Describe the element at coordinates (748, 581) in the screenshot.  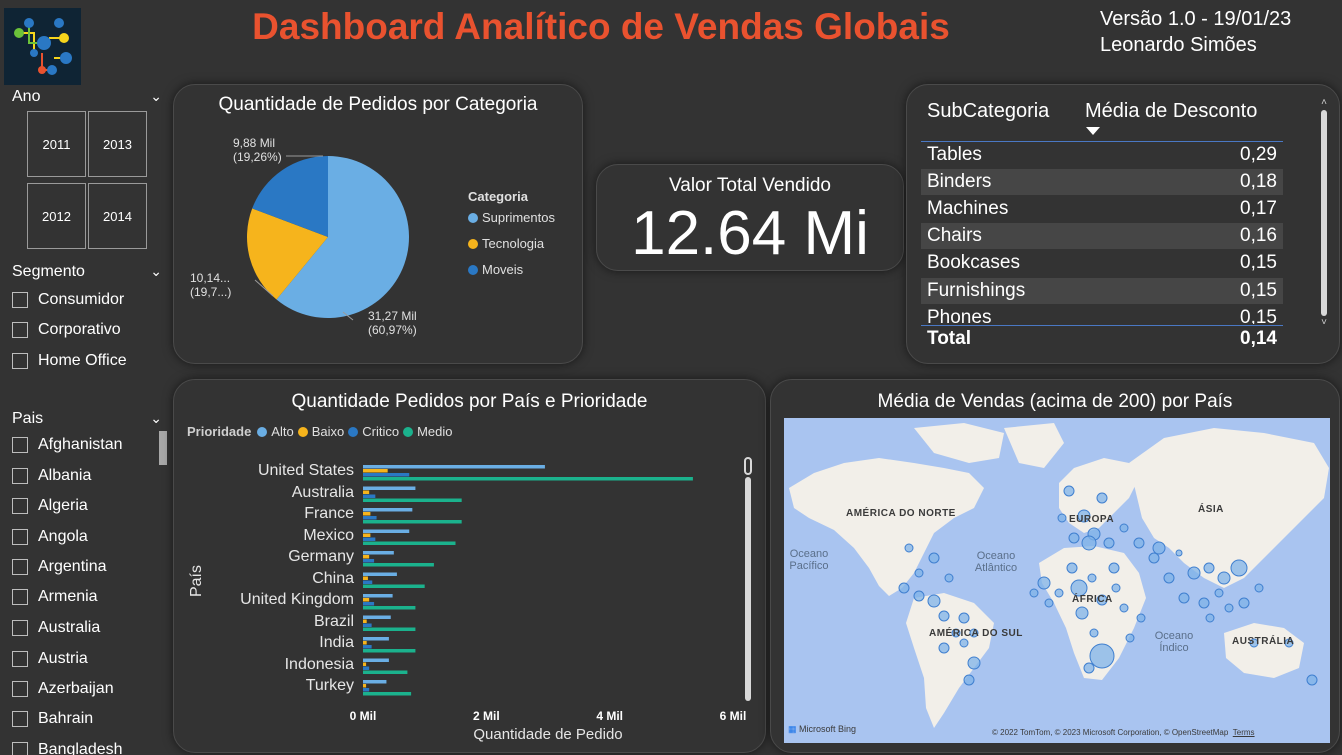
I see `bar-scrollbar` at that location.